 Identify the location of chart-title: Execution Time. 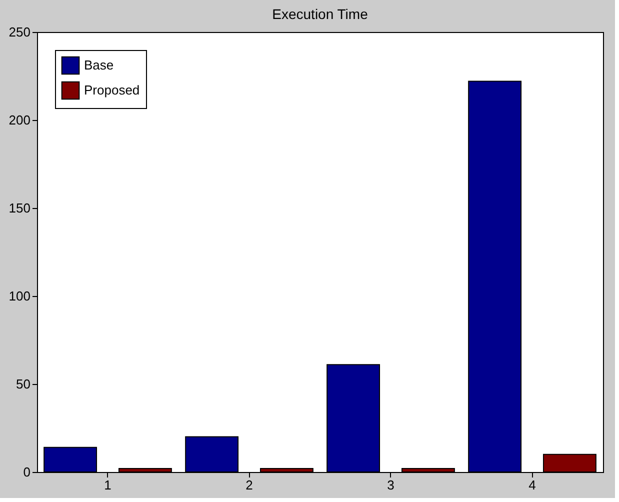
(320, 14).